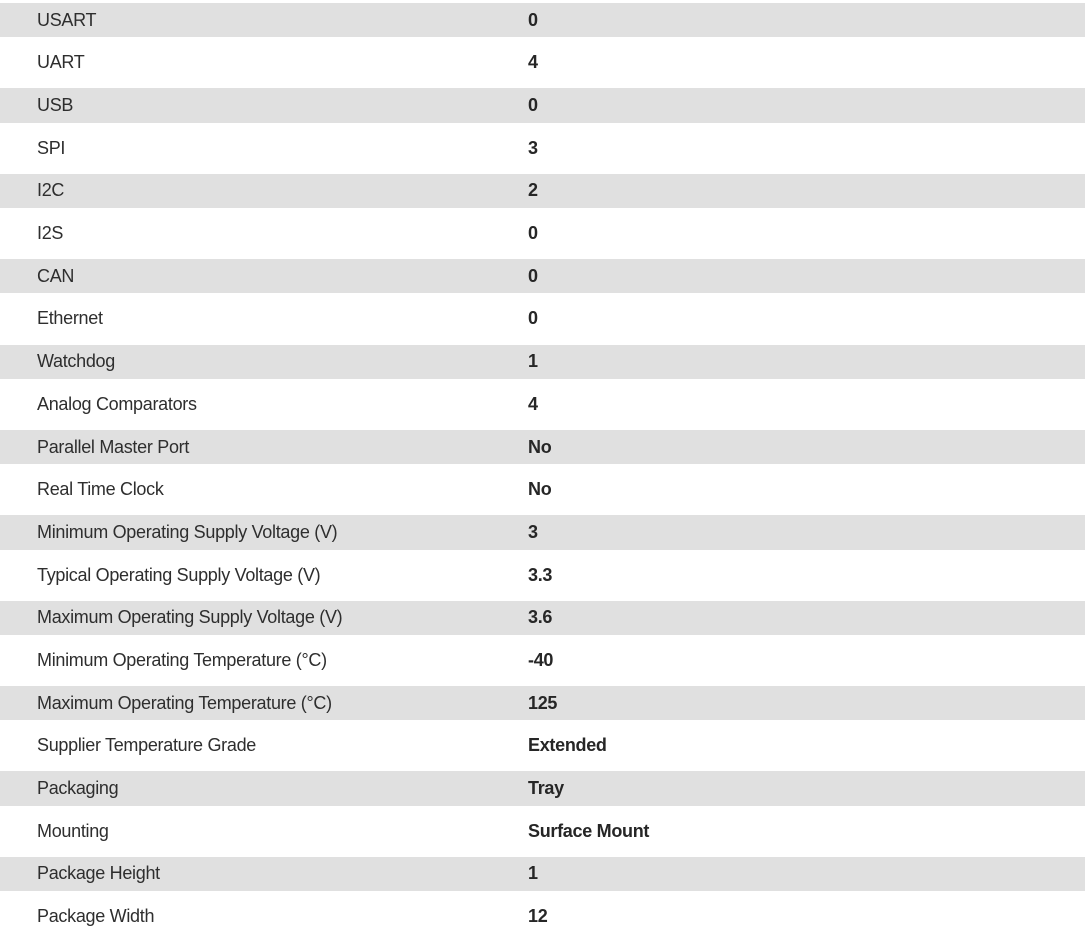 The width and height of the screenshot is (1085, 933). I want to click on spec-row: Maximum Operating Supply Voltage (V) 3.6, so click(542, 617).